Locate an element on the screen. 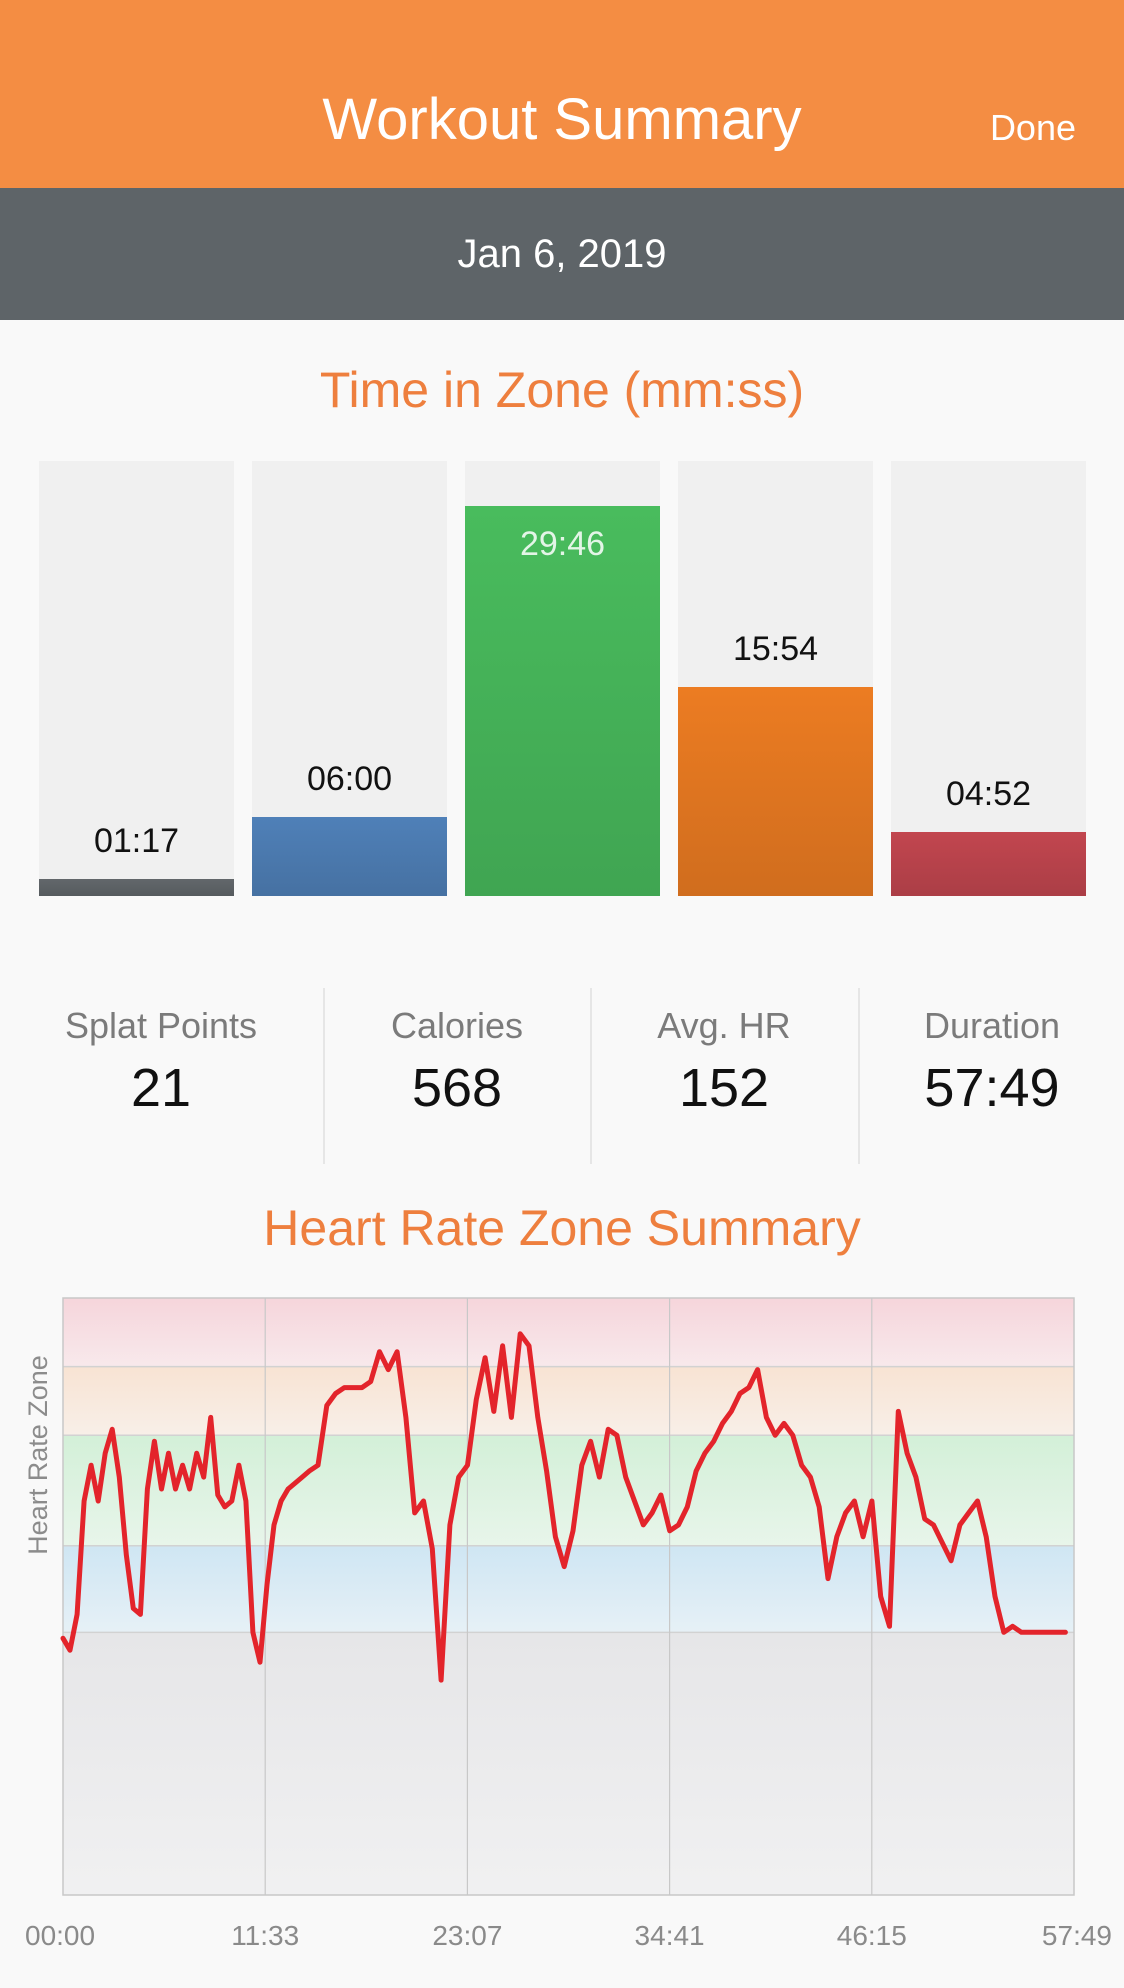 The image size is (1124, 1988). zone-bar-1-fill is located at coordinates (136, 887).